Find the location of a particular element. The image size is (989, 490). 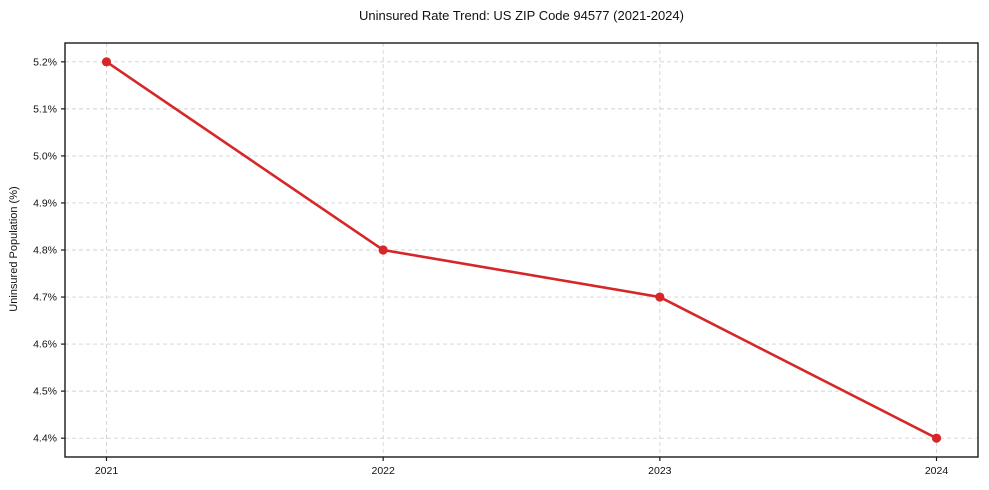

y-tick-label: 5.2% is located at coordinates (45, 62).